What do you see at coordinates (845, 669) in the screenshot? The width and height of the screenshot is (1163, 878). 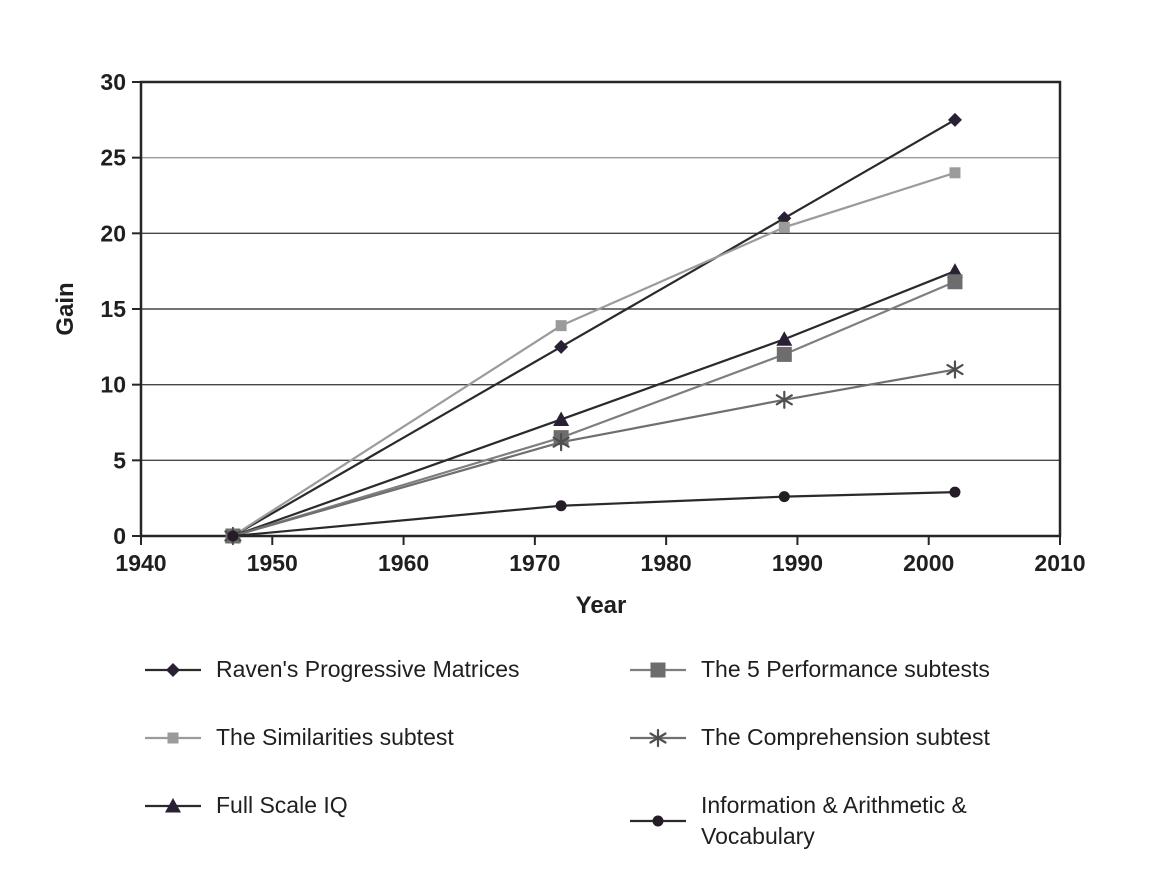 I see `legend-label: The 5 Performance subtests` at bounding box center [845, 669].